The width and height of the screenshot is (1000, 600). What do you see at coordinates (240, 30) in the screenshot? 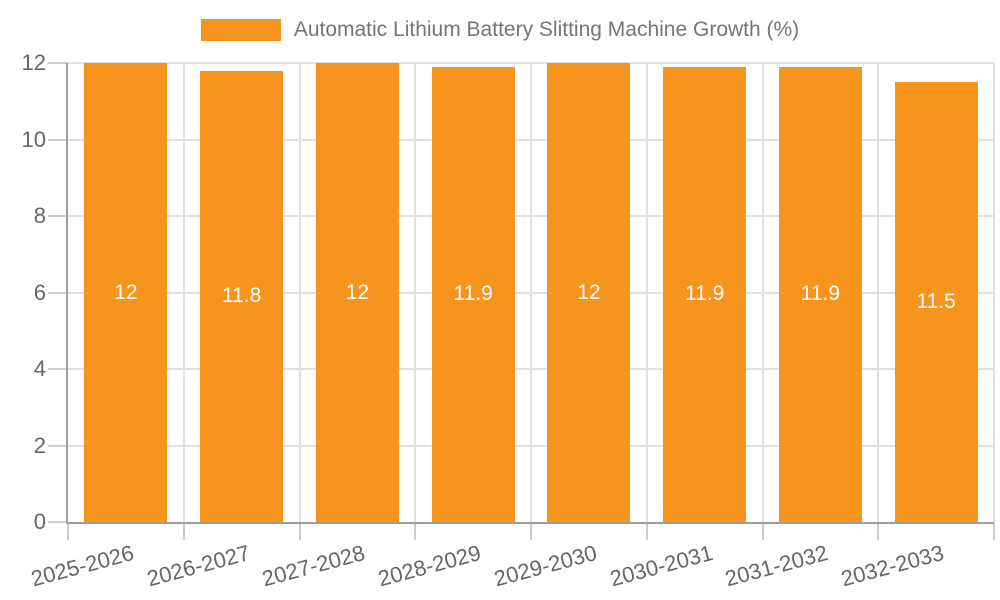
I see `legend-swatch` at bounding box center [240, 30].